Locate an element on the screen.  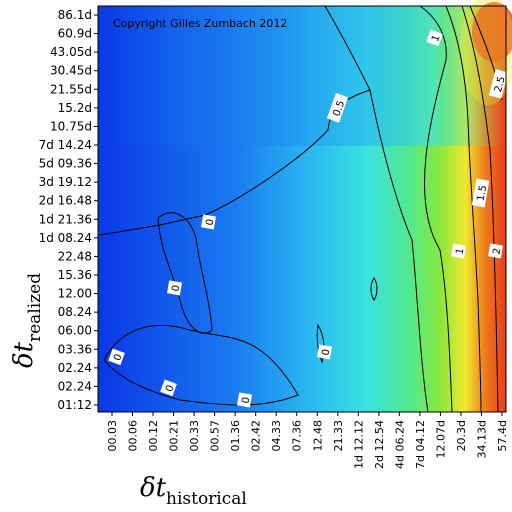
x-tick-label: 7d 04.12 is located at coordinates (420, 444).